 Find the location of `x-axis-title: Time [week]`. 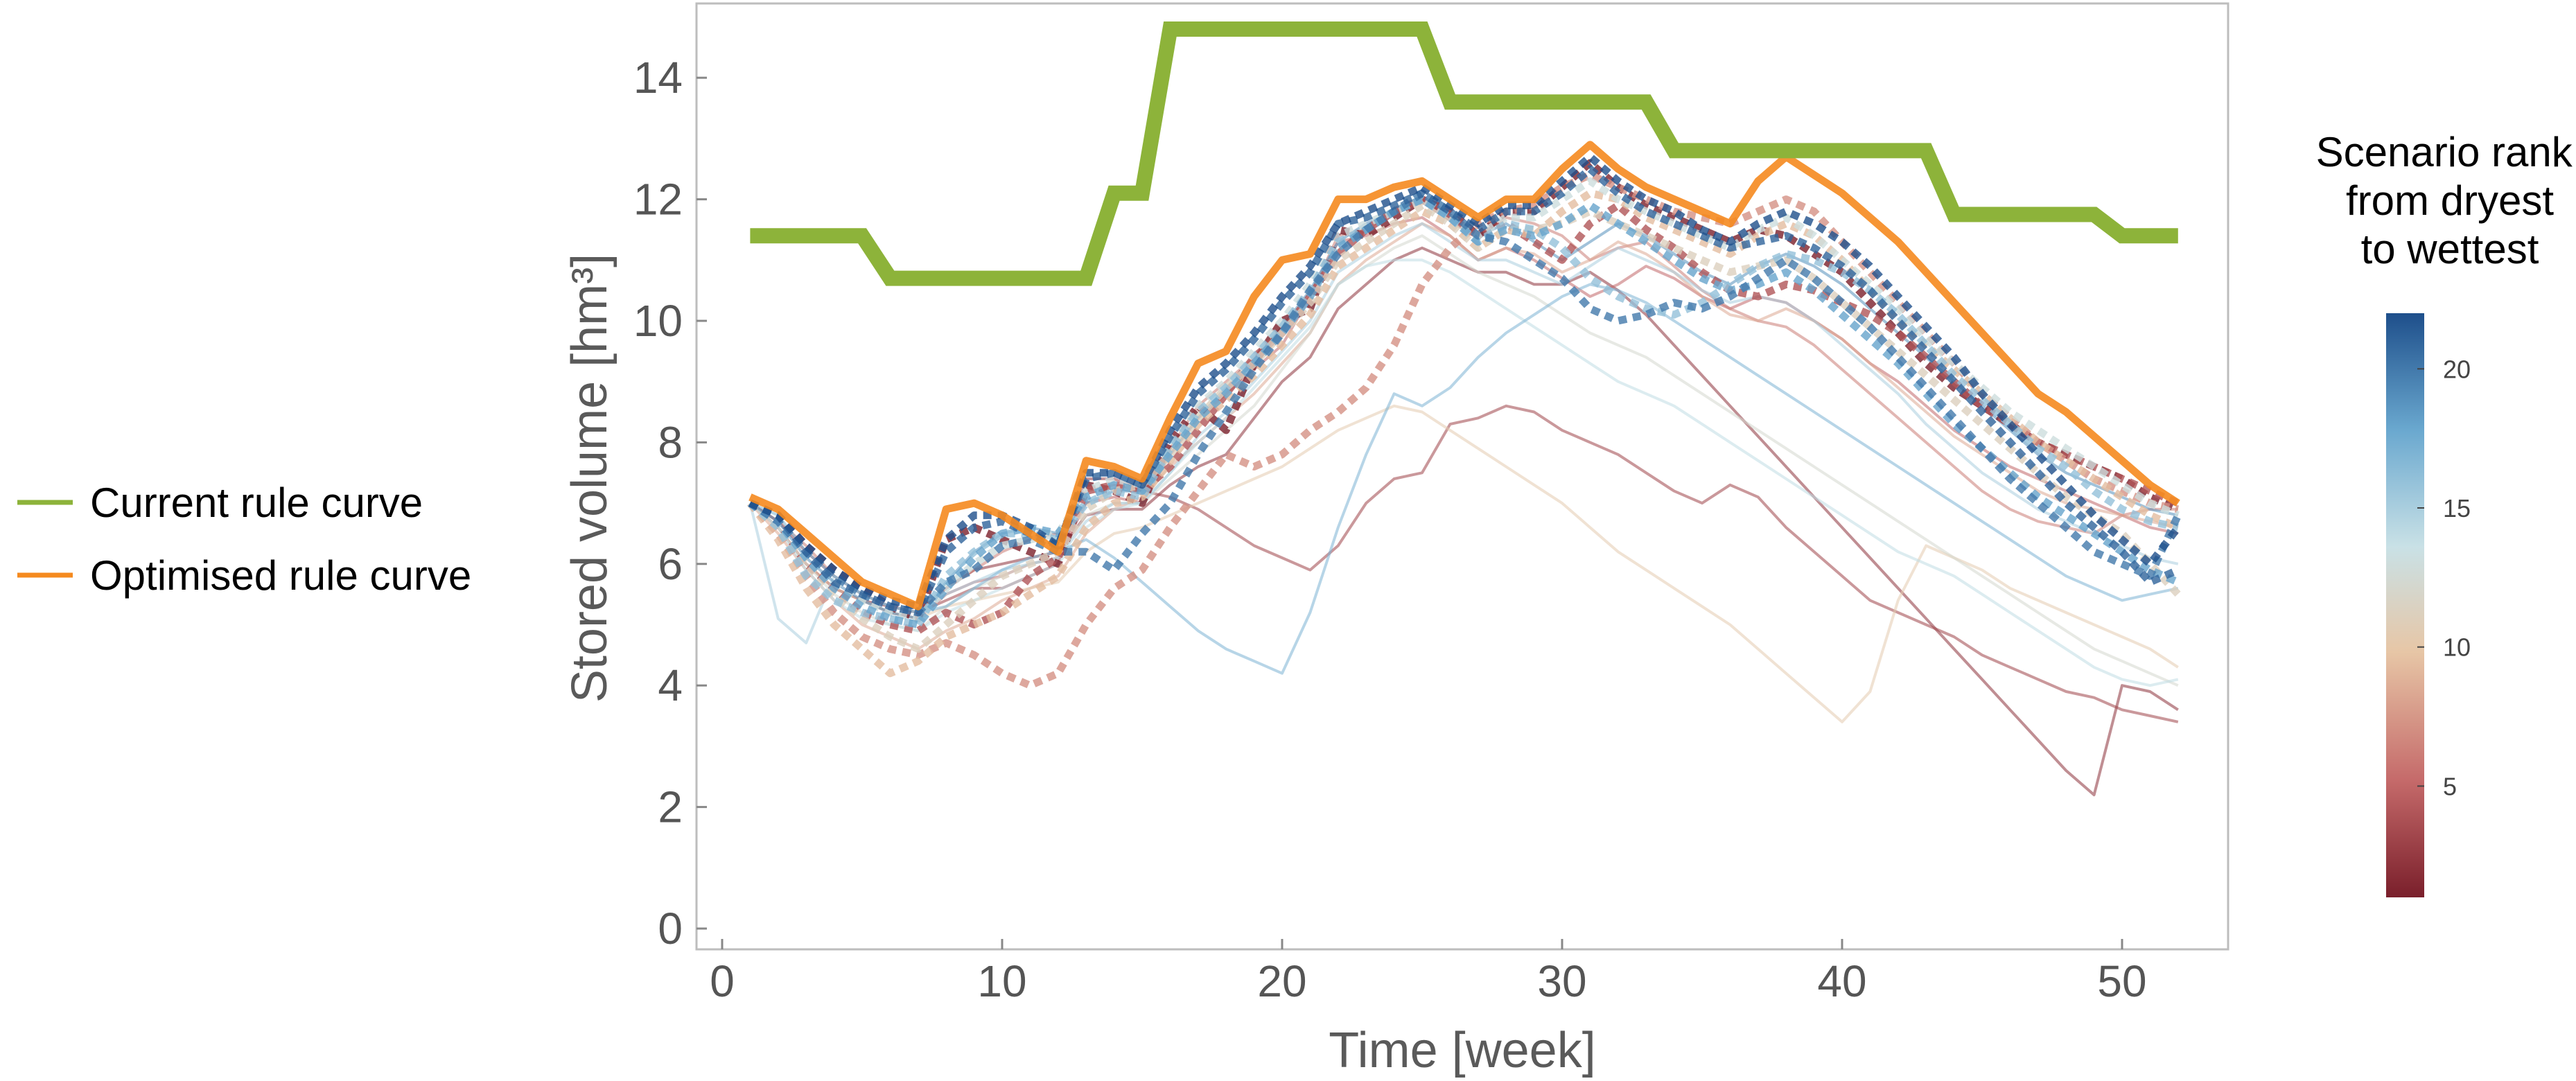

x-axis-title: Time [week] is located at coordinates (1462, 1050).